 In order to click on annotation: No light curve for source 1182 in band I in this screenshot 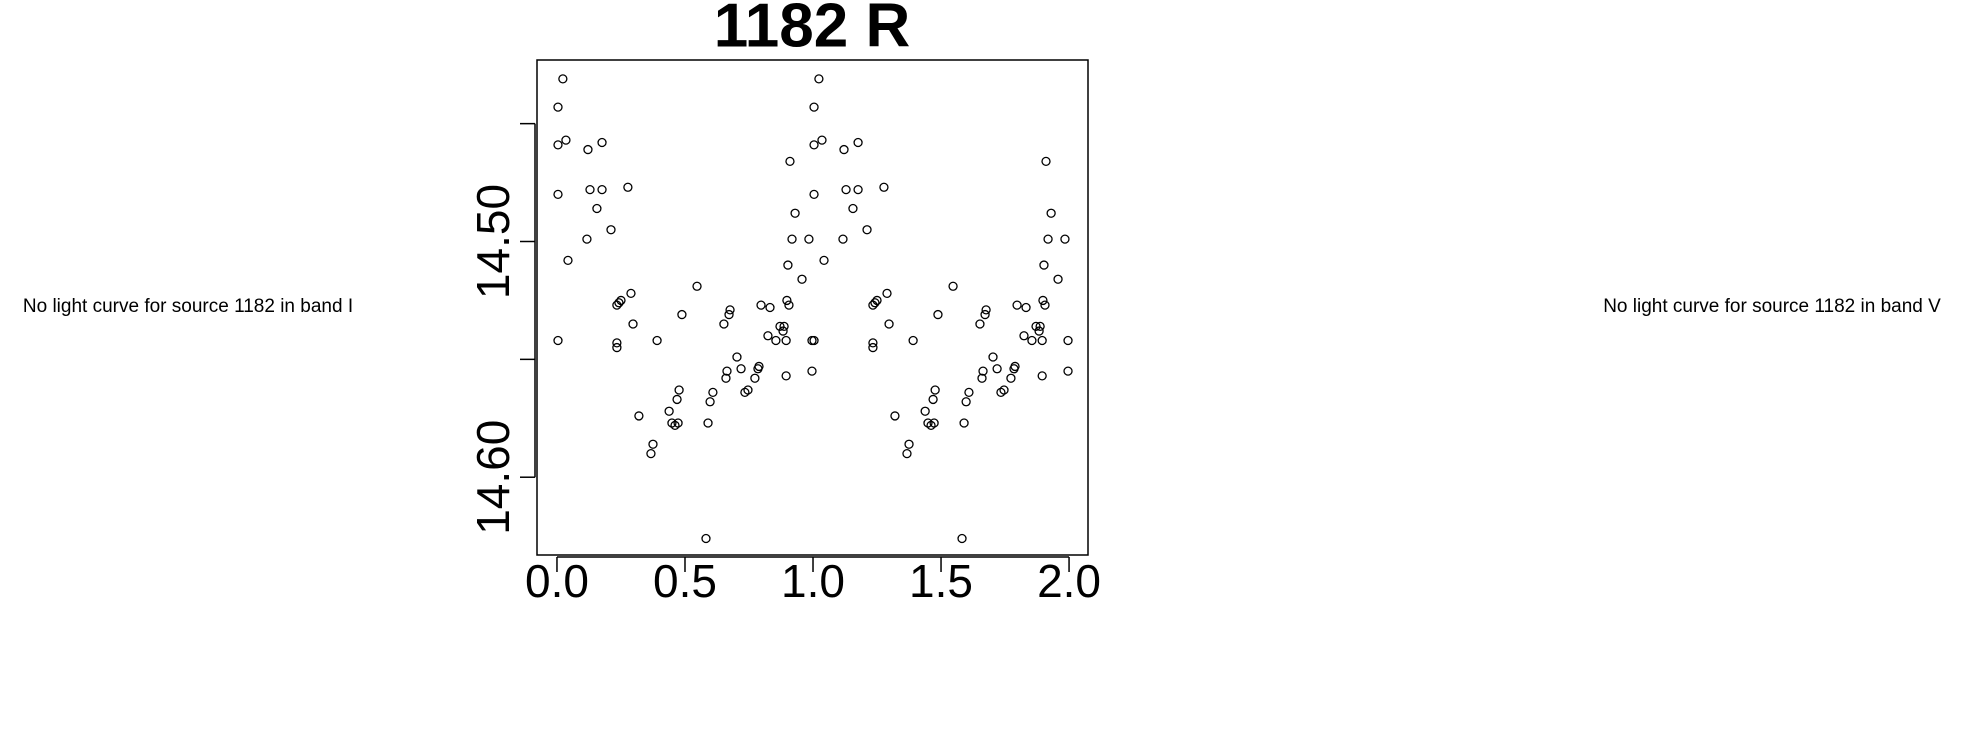, I will do `click(188, 306)`.